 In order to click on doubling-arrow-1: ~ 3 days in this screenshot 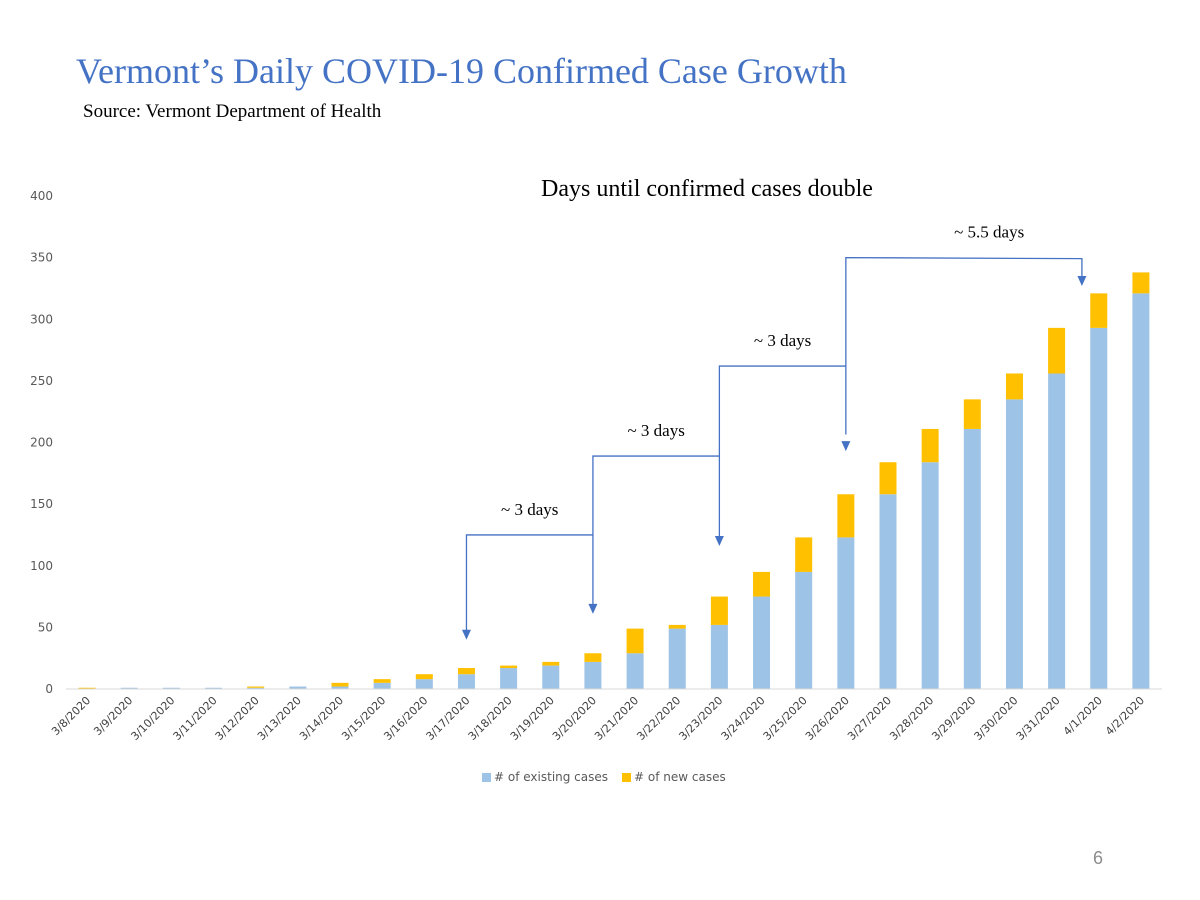, I will do `click(527, 570)`.